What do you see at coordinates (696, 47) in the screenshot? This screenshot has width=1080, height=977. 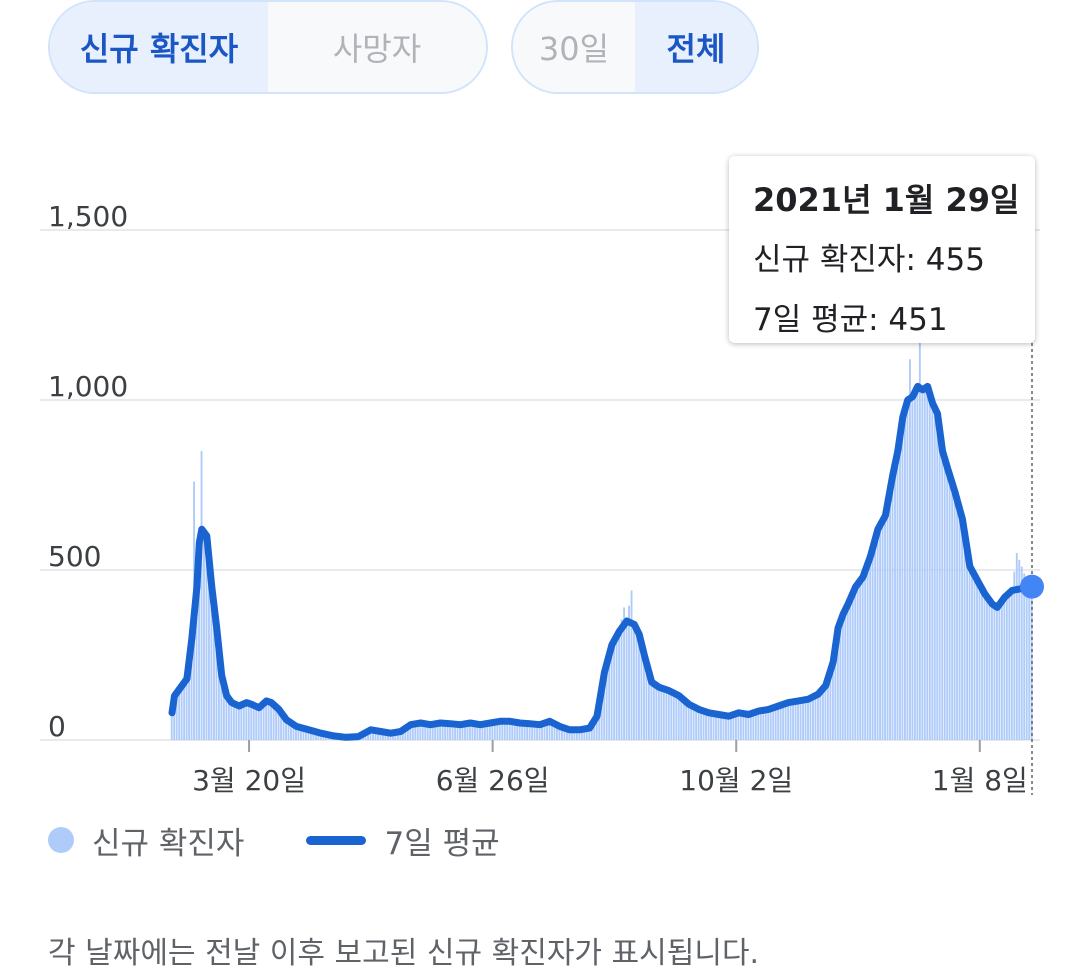 I see `tab-all-time: 전체` at bounding box center [696, 47].